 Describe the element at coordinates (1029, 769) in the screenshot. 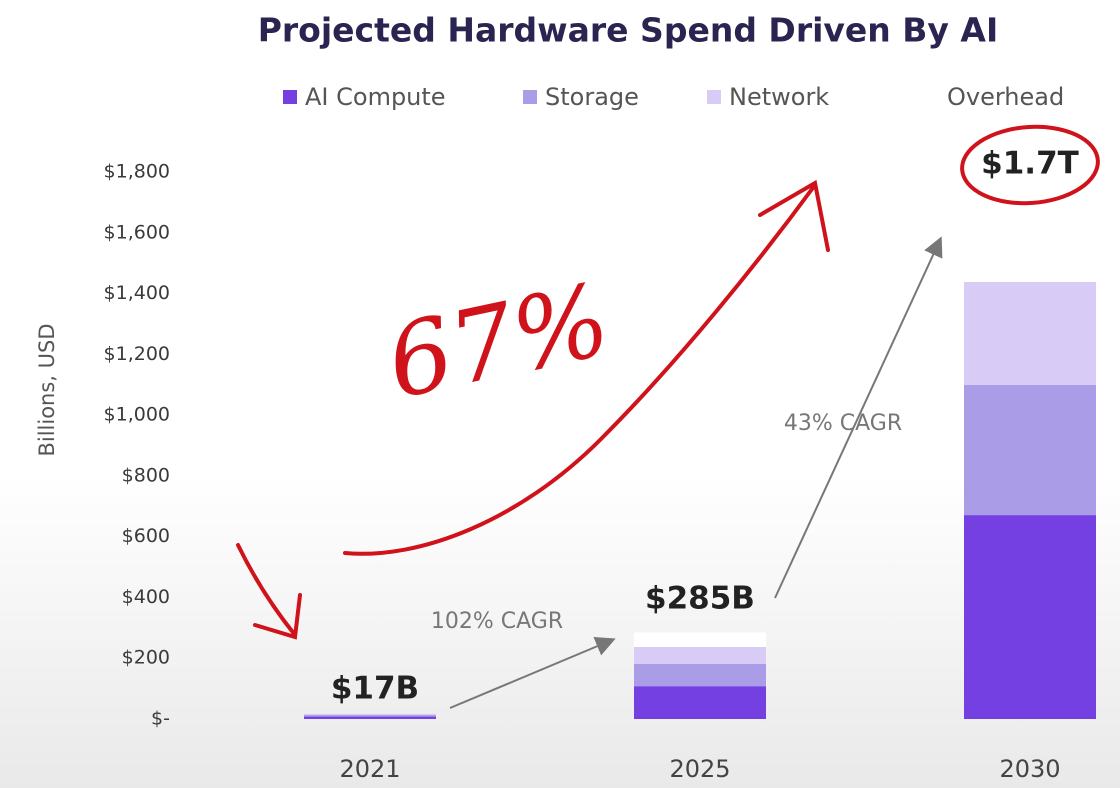

I see `x-tick-label: 2030` at that location.